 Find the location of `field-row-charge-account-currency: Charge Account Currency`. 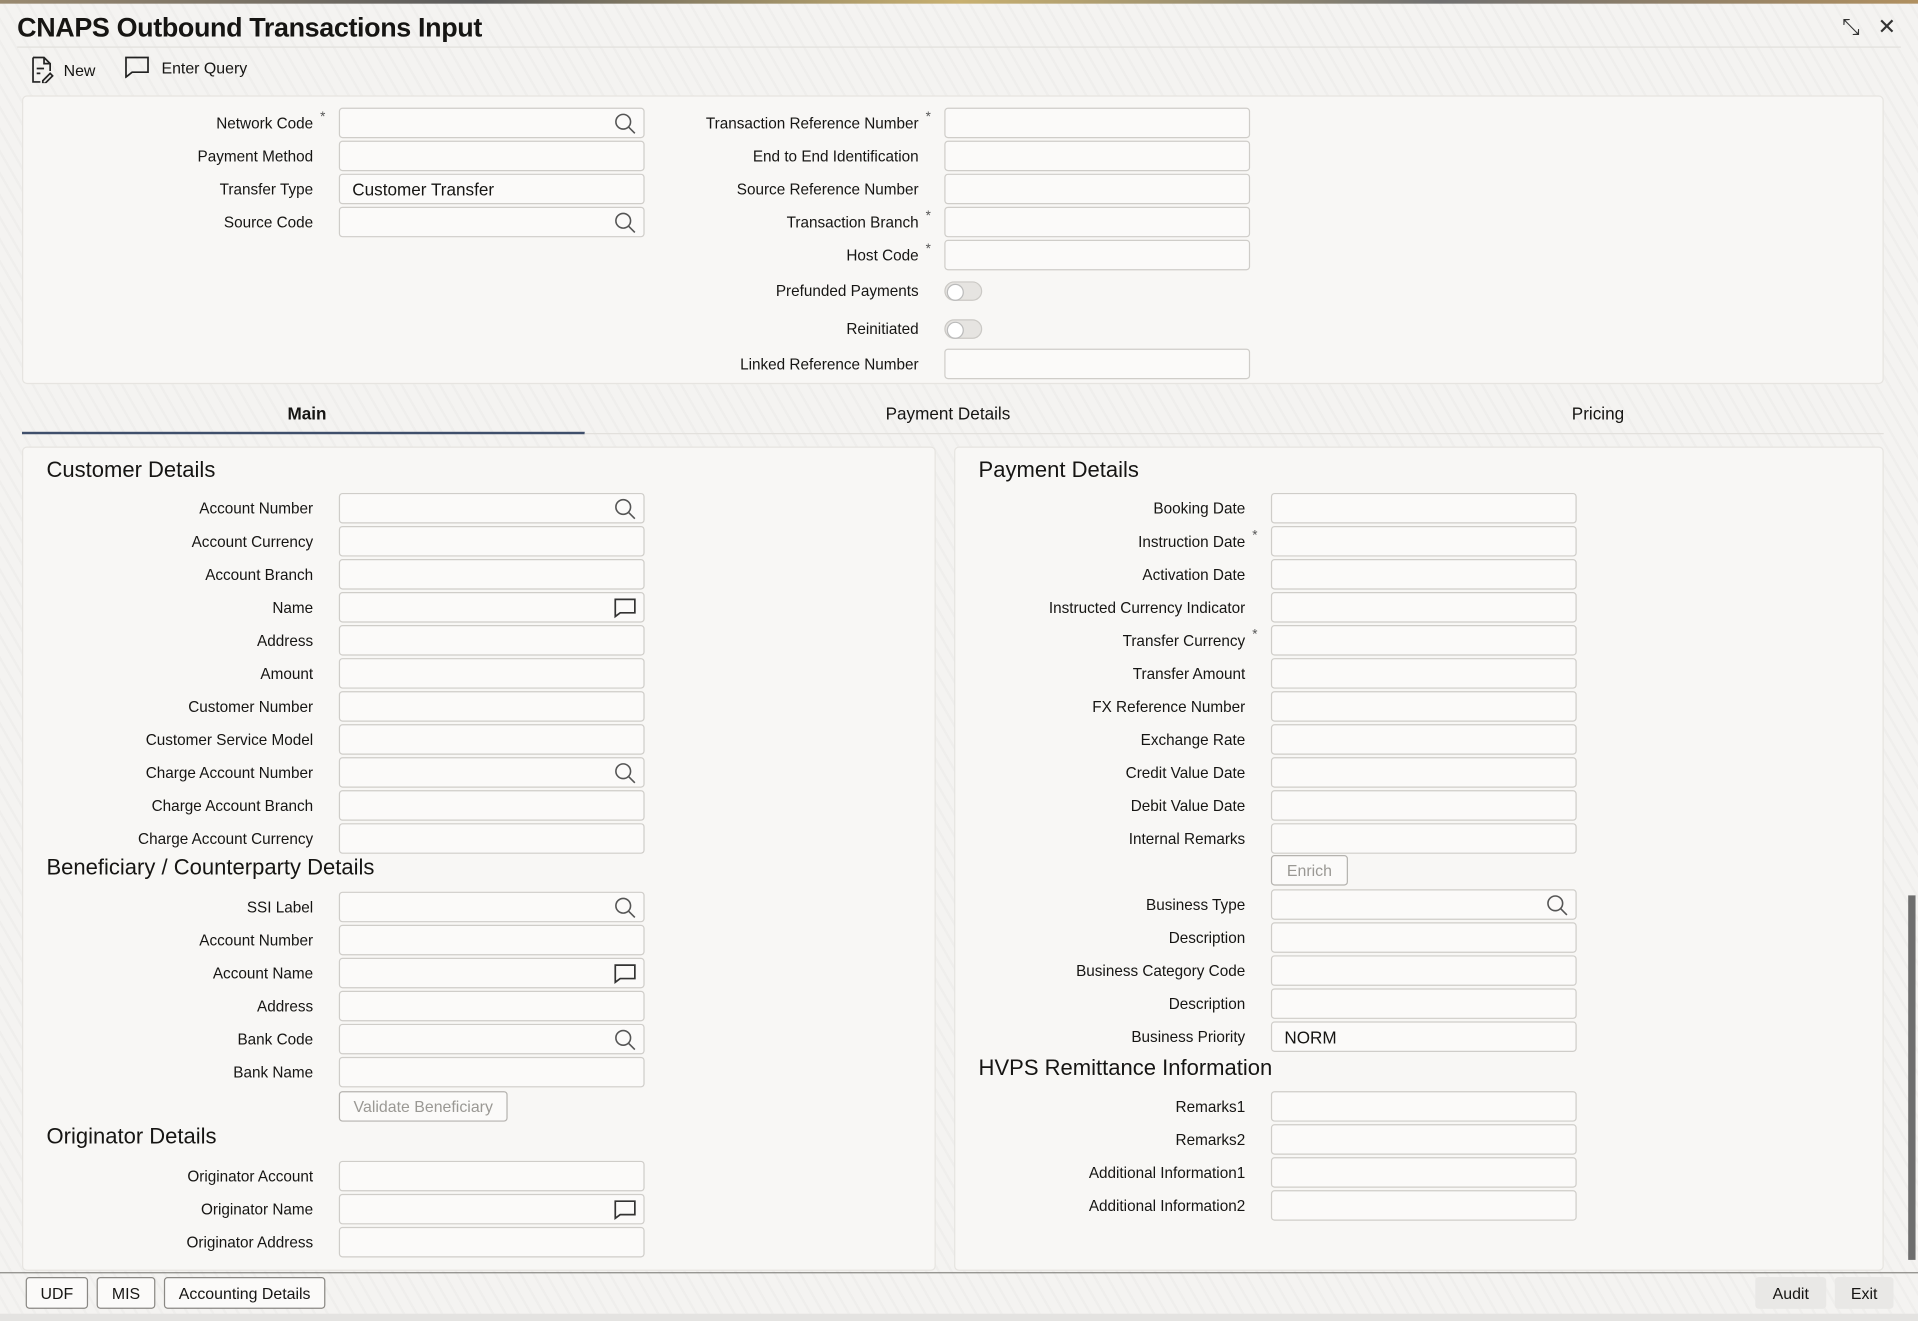

field-row-charge-account-currency: Charge Account Currency is located at coordinates (333, 838).